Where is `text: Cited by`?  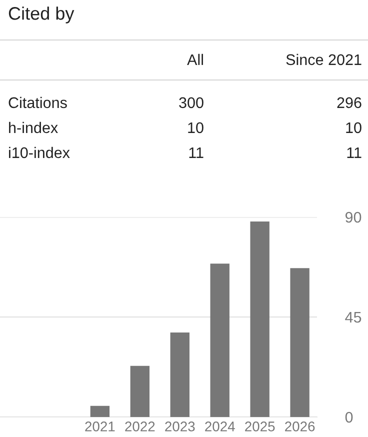 text: Cited by is located at coordinates (41, 15).